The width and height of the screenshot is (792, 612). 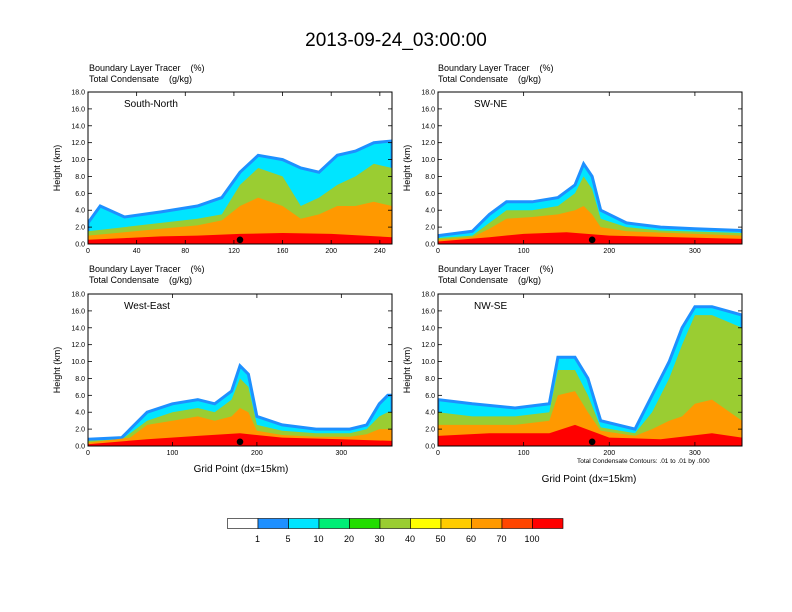 What do you see at coordinates (147, 306) in the screenshot?
I see `panel-label: West-East` at bounding box center [147, 306].